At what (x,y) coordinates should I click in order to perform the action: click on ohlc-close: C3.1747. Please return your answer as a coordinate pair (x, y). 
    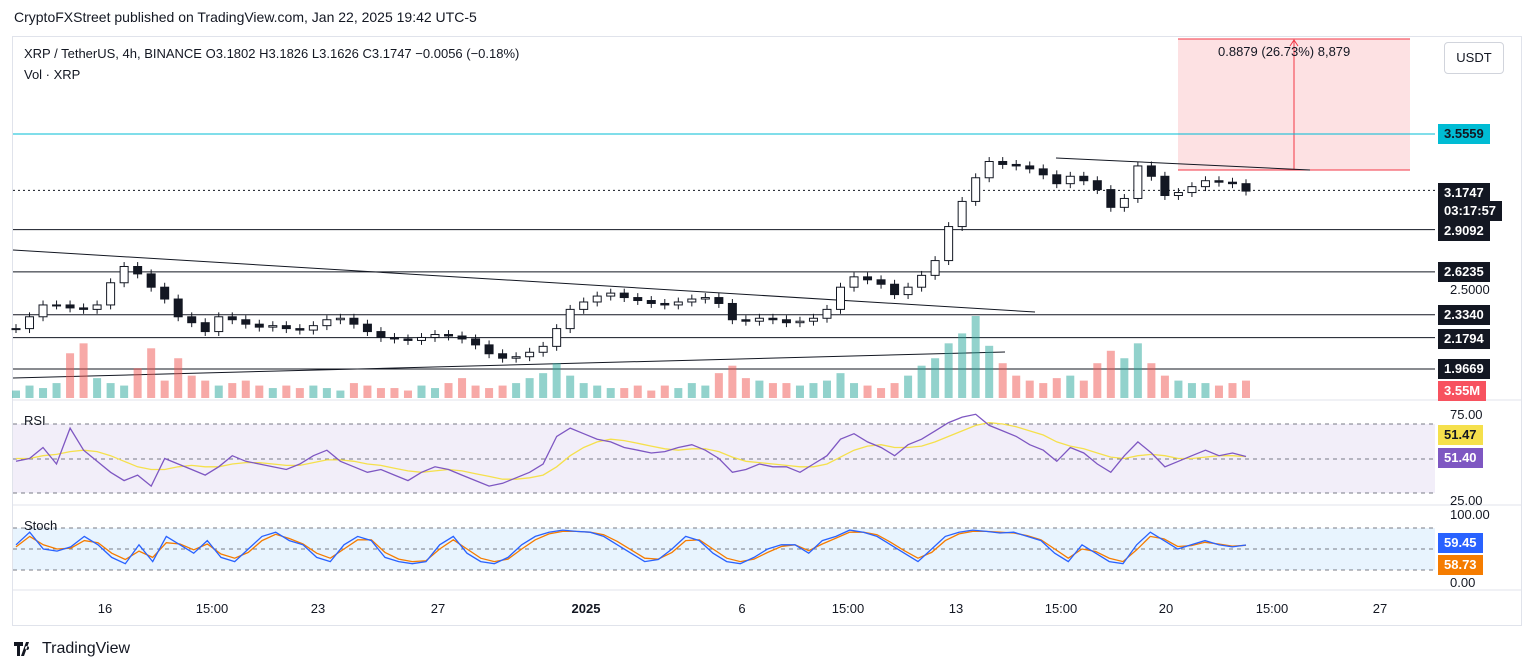
    Looking at the image, I should click on (387, 53).